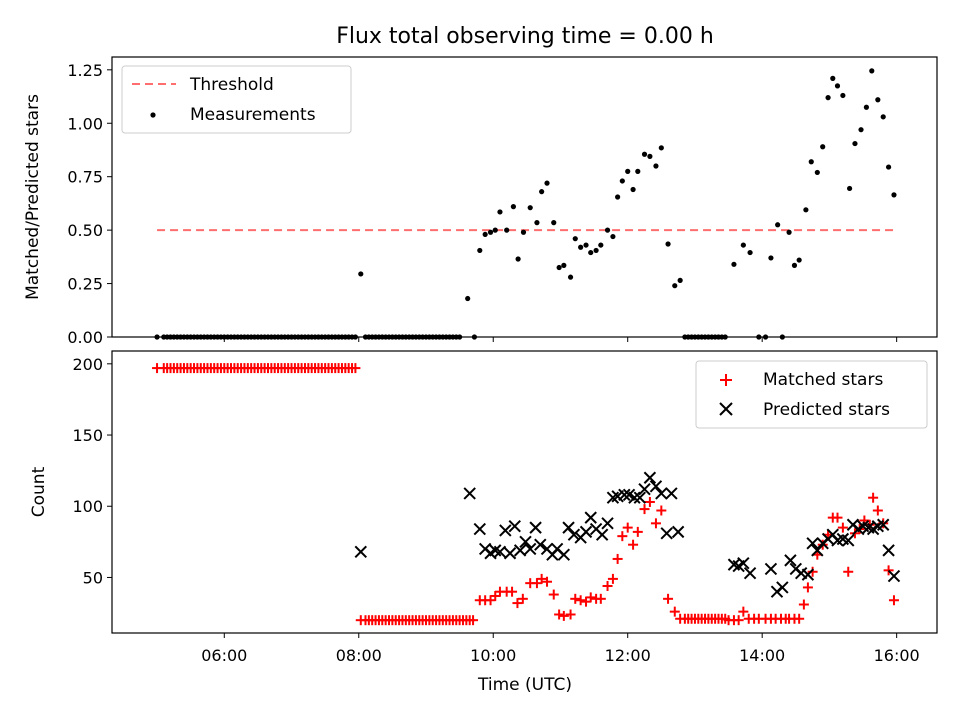 The height and width of the screenshot is (720, 960). What do you see at coordinates (628, 655) in the screenshot?
I see `x-tick-label: 12:00` at bounding box center [628, 655].